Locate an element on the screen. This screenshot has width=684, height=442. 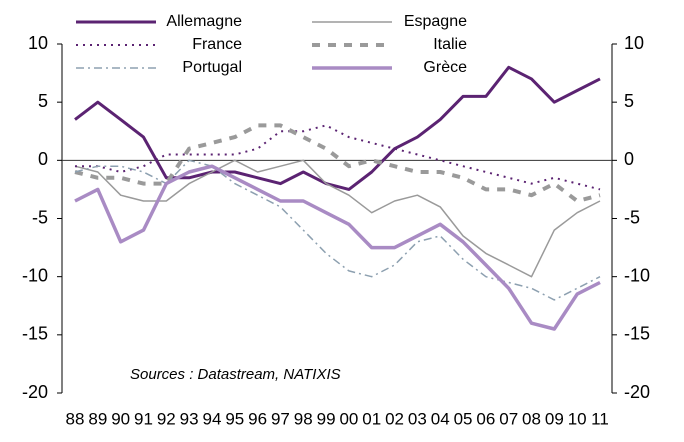
x-tick-label: 96 is located at coordinates (257, 418).